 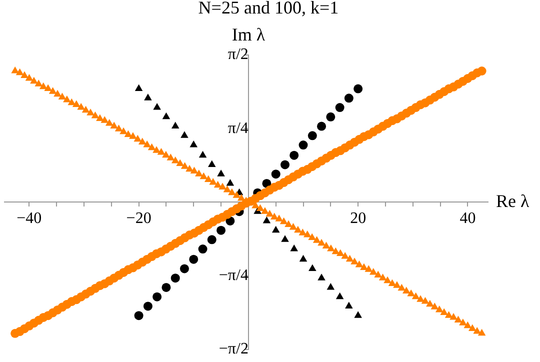 I want to click on x-axis-title: Re λ, so click(x=513, y=200).